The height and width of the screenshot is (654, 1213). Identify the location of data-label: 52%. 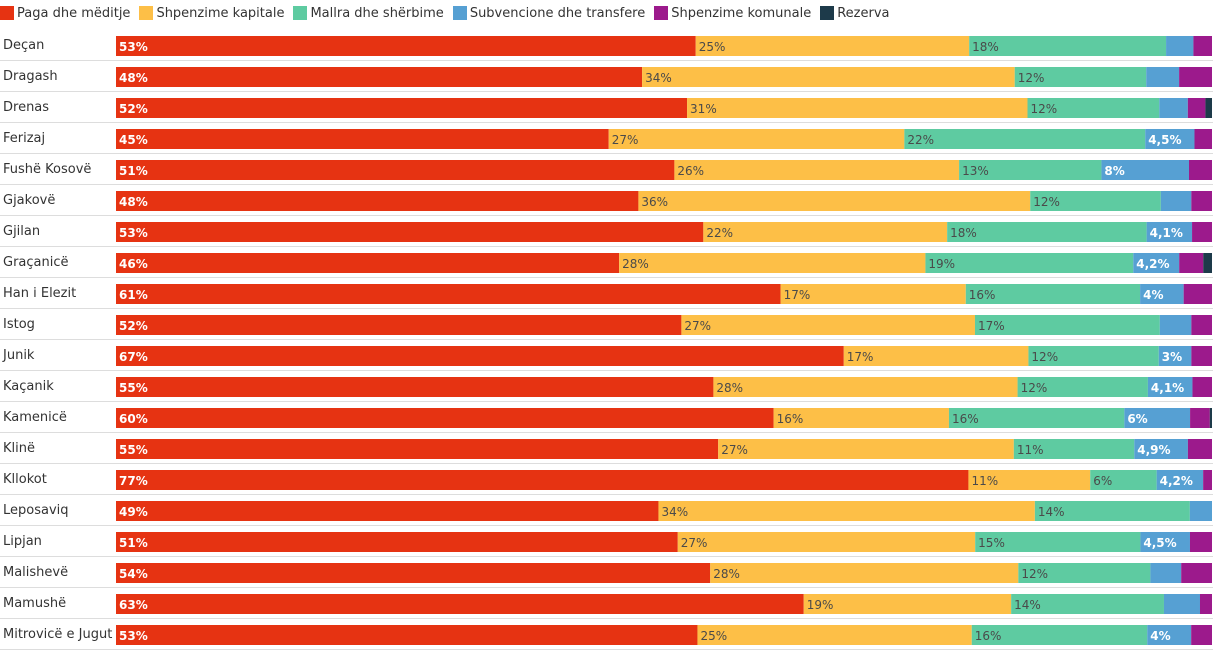
(133, 326).